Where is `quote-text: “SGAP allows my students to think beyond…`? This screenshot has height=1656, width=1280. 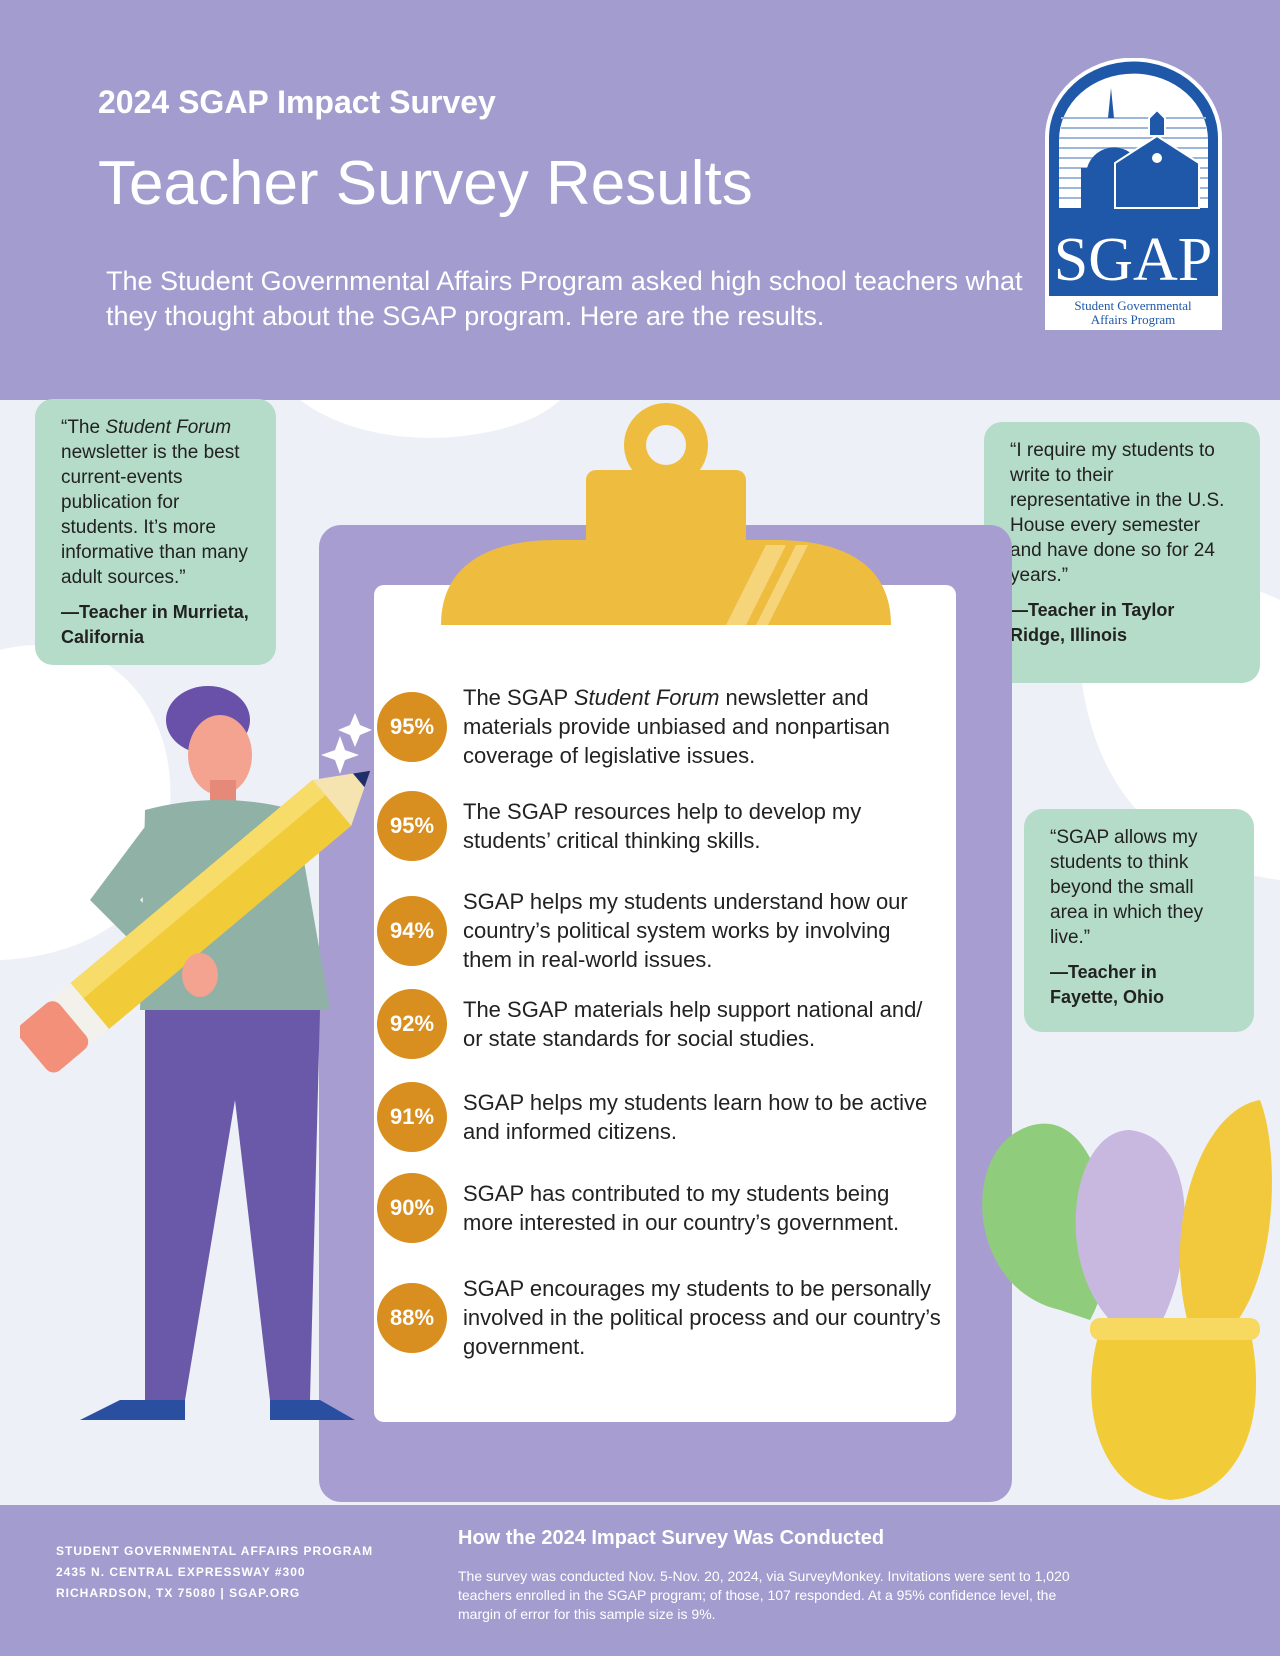
quote-text: “SGAP allows my students to think beyond… is located at coordinates (1127, 887).